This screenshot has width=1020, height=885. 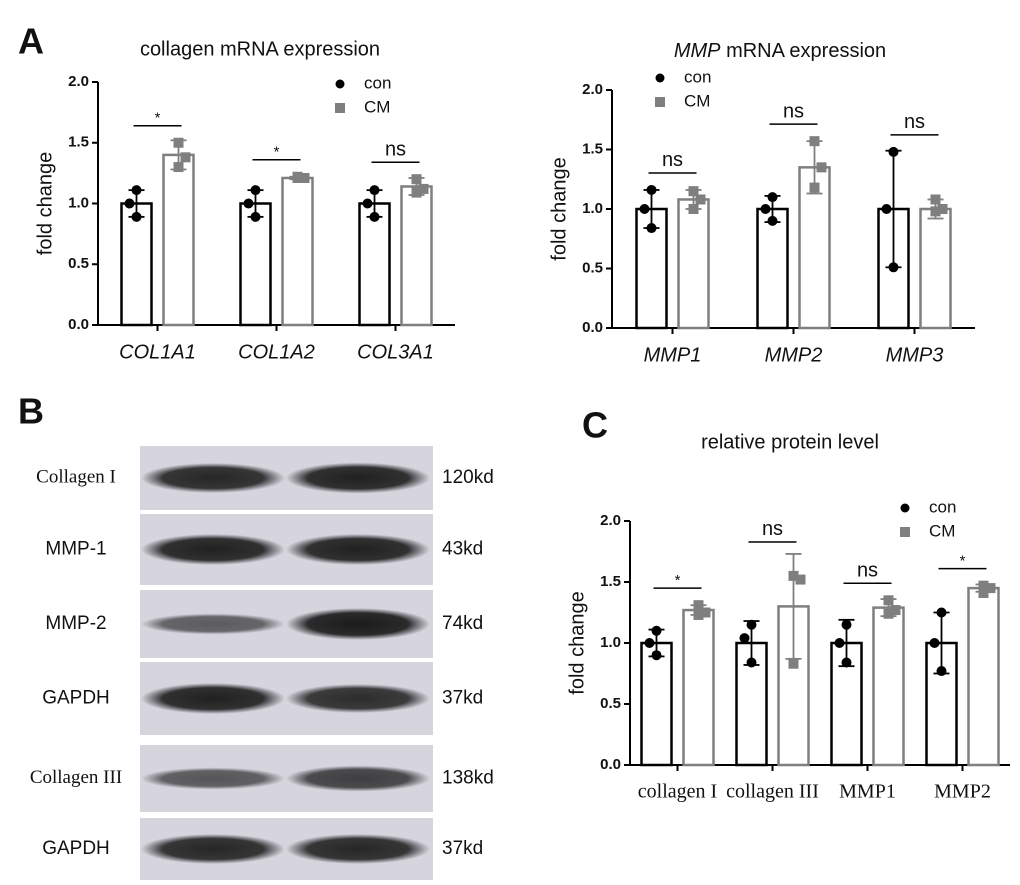 I want to click on chart-title: relative protein level, so click(x=790, y=442).